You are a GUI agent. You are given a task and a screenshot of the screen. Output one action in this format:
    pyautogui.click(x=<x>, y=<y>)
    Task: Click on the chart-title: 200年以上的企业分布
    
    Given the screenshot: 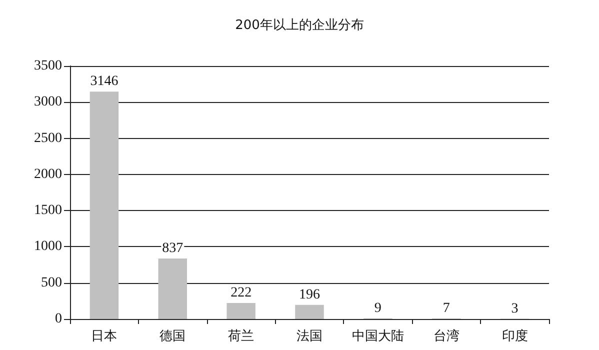 What is the action you would take?
    pyautogui.click(x=299, y=25)
    